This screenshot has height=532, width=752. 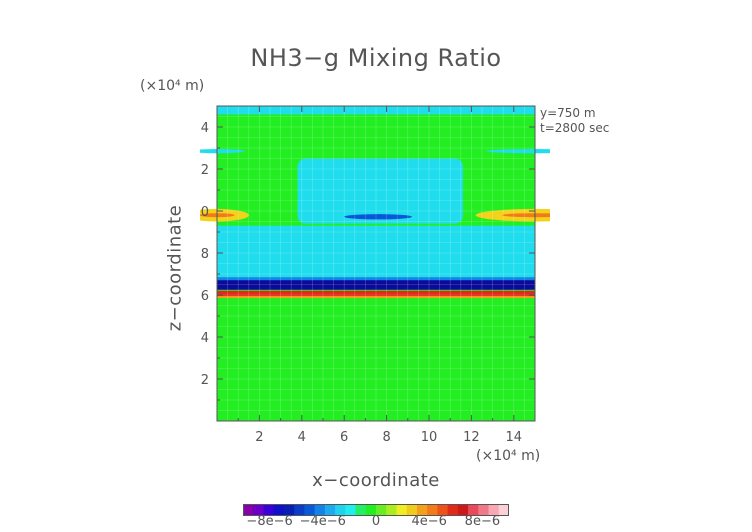 What do you see at coordinates (205, 296) in the screenshot?
I see `y-tick-label: 6` at bounding box center [205, 296].